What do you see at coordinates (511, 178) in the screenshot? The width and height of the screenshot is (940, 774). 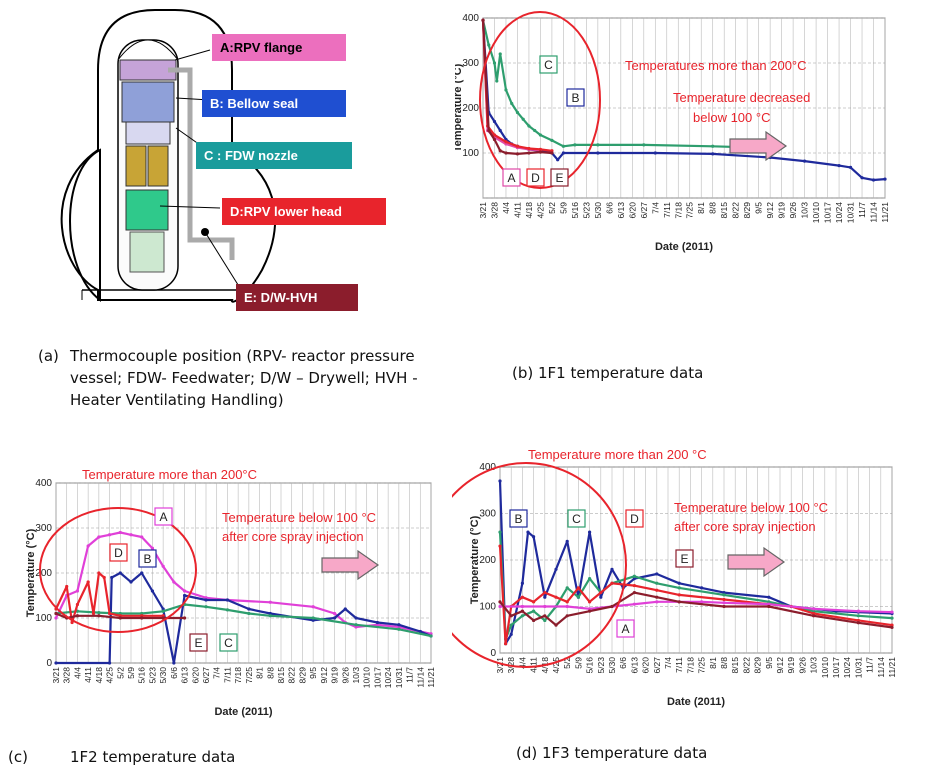 I see `series-key-label: A` at bounding box center [511, 178].